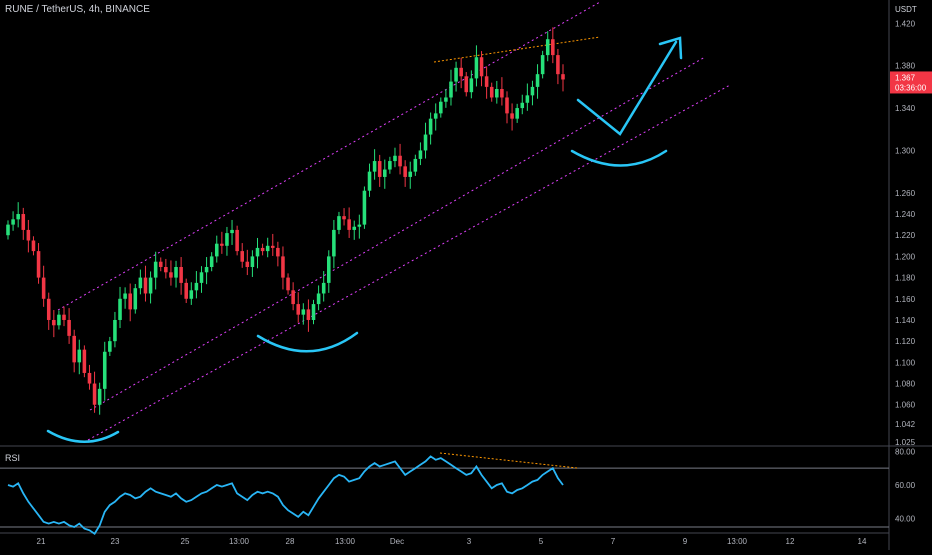 The width and height of the screenshot is (932, 555). What do you see at coordinates (905, 424) in the screenshot?
I see `price-tick-label: 1.042` at bounding box center [905, 424].